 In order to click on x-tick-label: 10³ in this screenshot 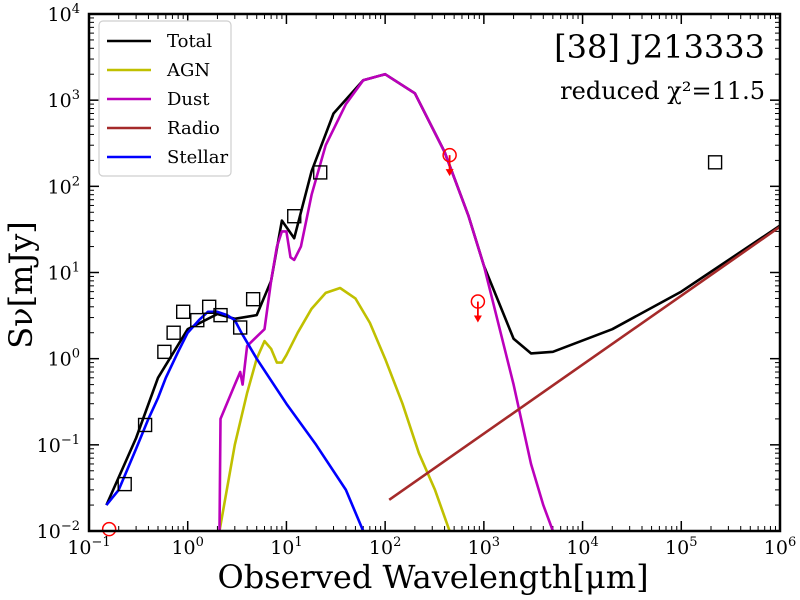, I will do `click(484, 547)`.